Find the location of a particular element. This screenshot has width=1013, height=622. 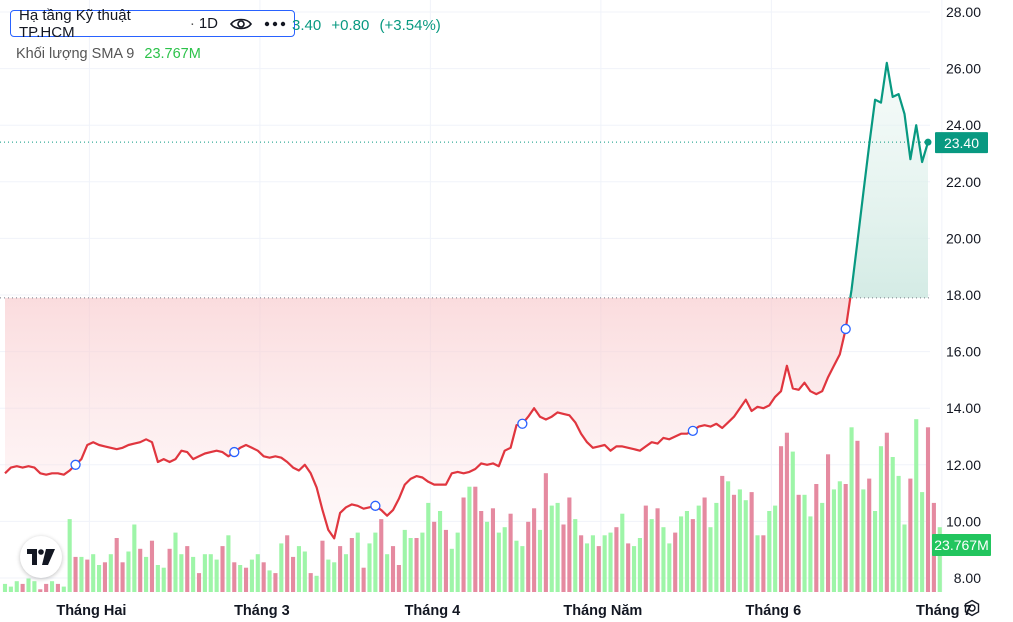

eye-icon is located at coordinates (241, 24).